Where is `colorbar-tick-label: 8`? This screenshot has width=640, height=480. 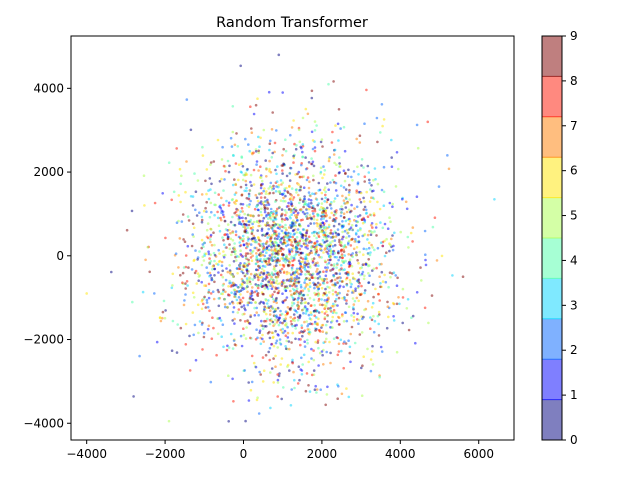 colorbar-tick-label: 8 is located at coordinates (574, 81).